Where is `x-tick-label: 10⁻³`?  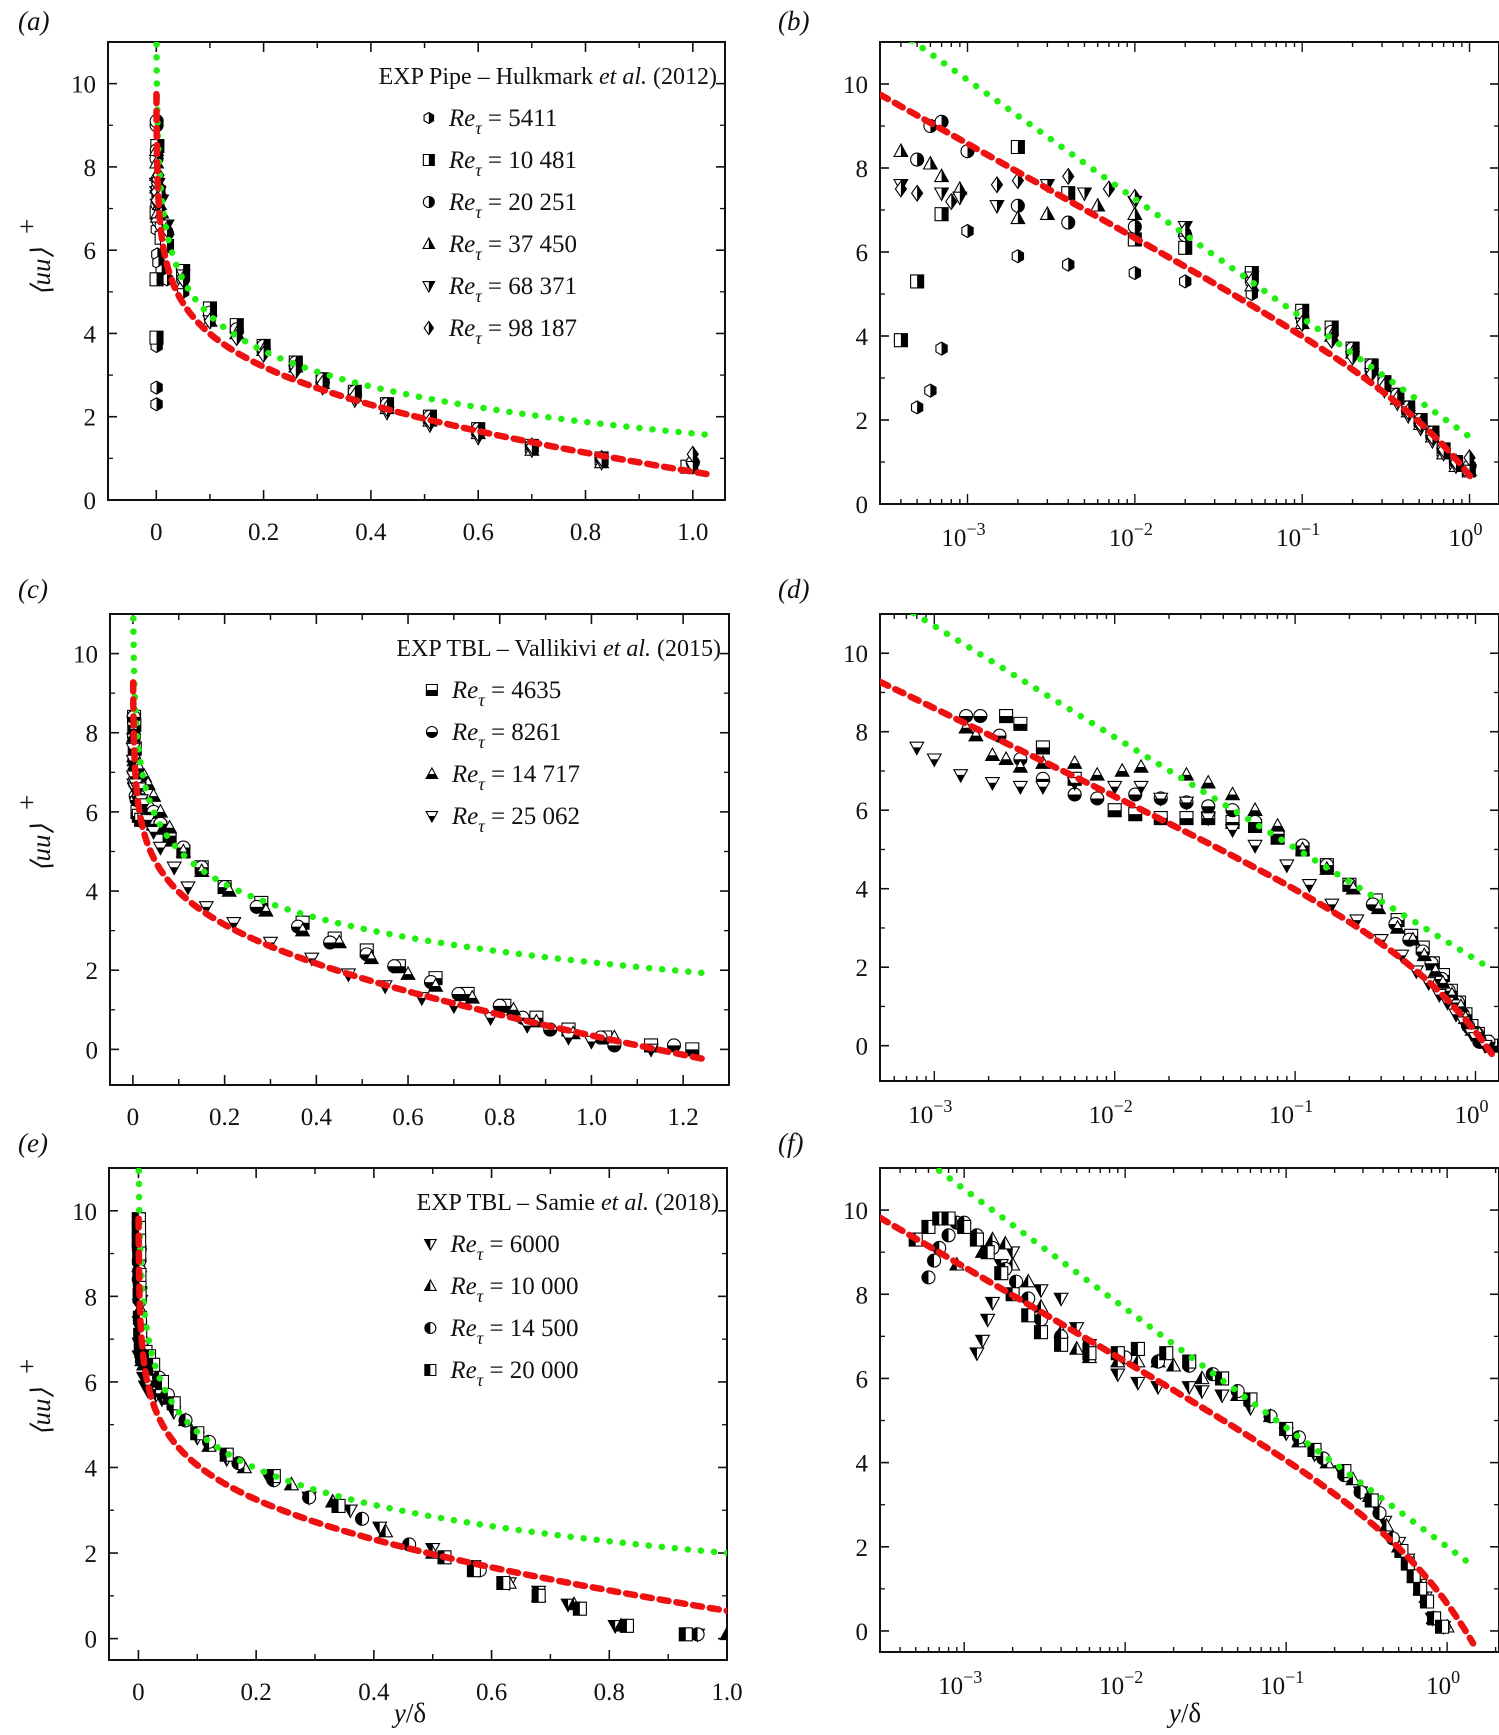 x-tick-label: 10⁻³ is located at coordinates (930, 1112).